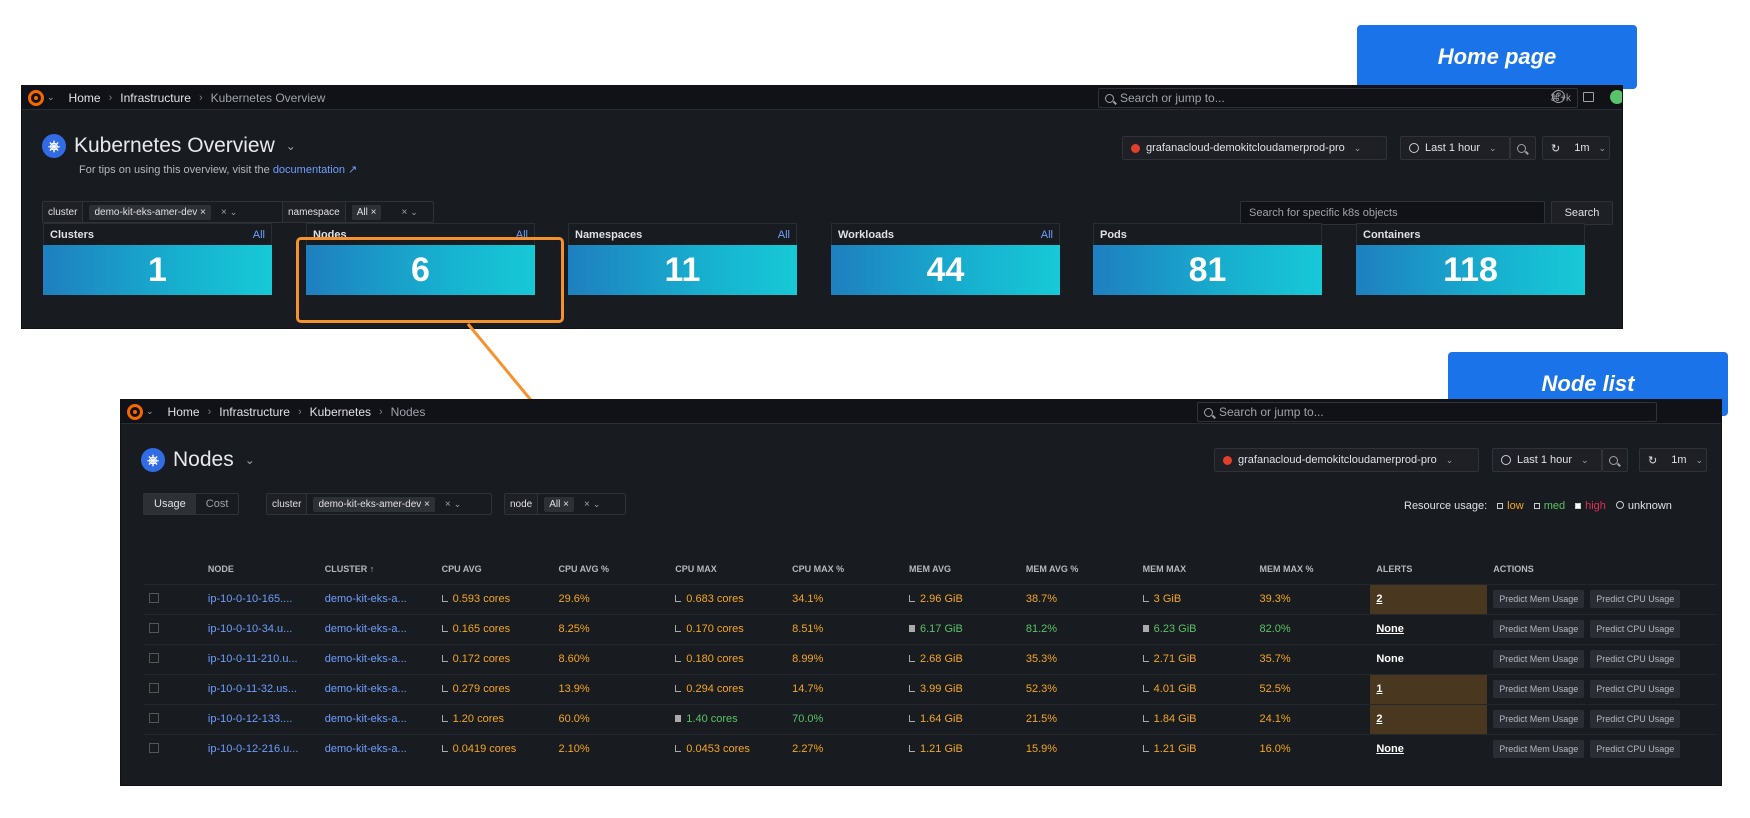 The width and height of the screenshot is (1750, 818). I want to click on usage-cost-toggle: Usage Cost, so click(191, 504).